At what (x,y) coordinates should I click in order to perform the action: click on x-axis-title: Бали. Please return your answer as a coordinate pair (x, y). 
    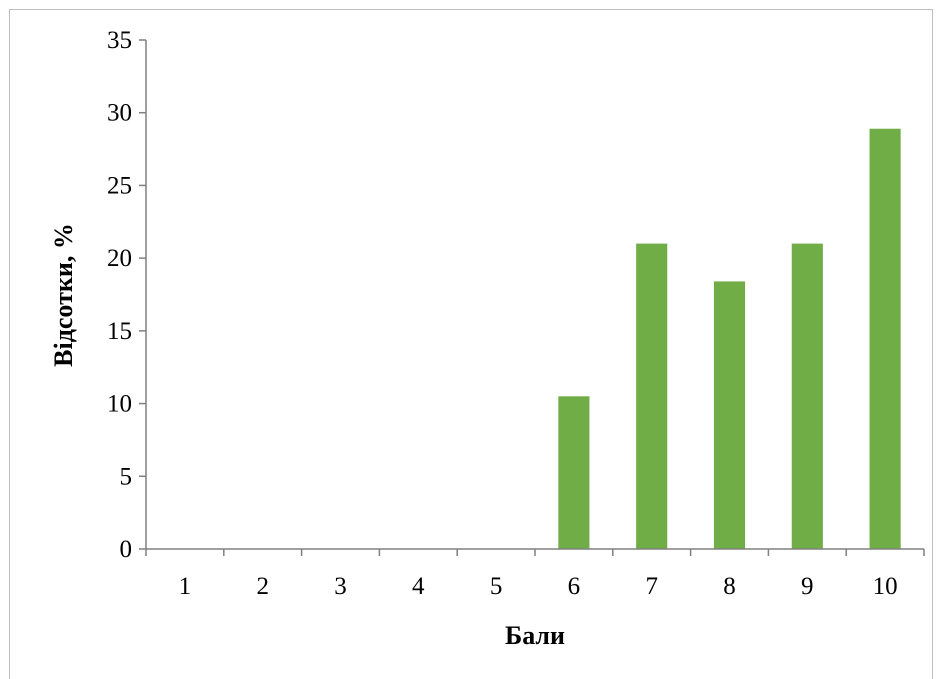
    Looking at the image, I should click on (535, 635).